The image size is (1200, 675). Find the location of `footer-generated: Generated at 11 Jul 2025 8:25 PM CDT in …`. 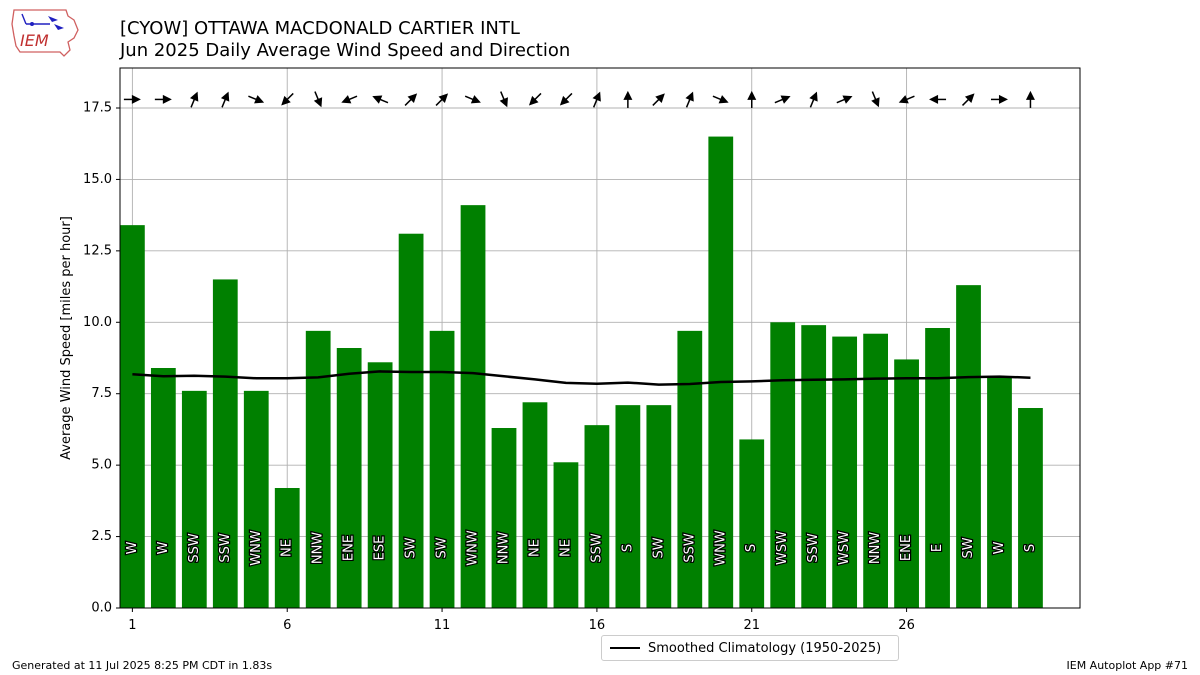

footer-generated: Generated at 11 Jul 2025 8:25 PM CDT in … is located at coordinates (142, 665).